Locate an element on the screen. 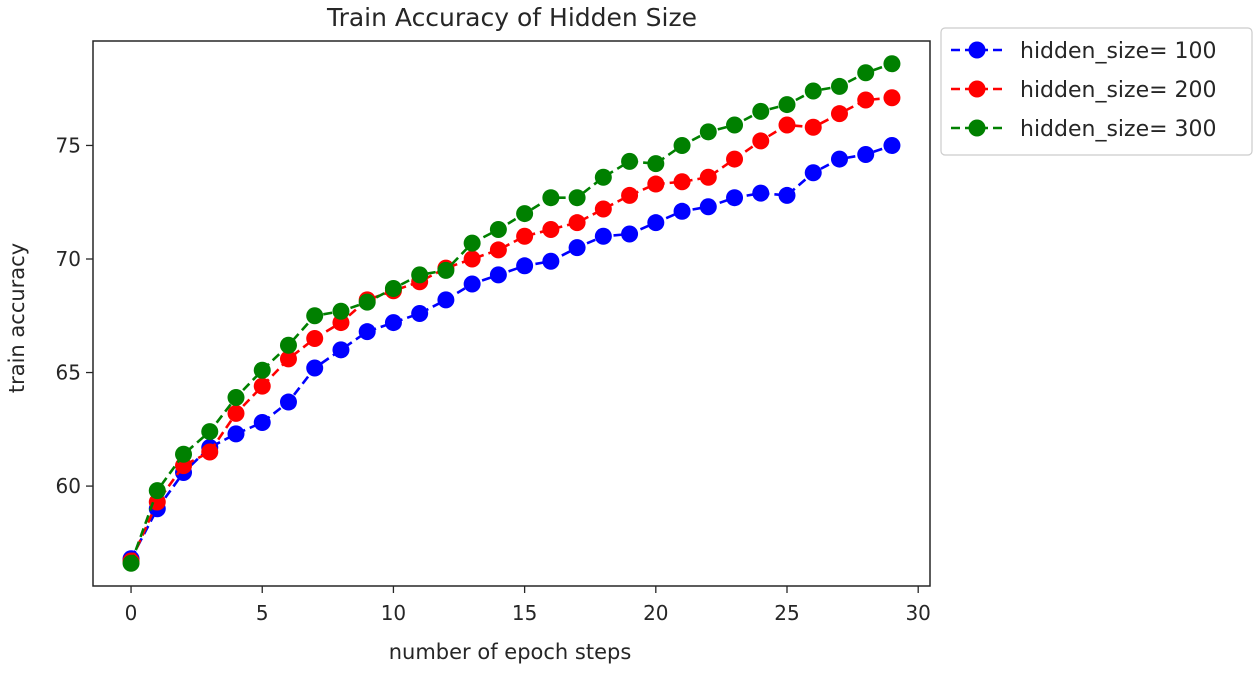 The width and height of the screenshot is (1258, 685). x-tick-label: 0 is located at coordinates (131, 613).